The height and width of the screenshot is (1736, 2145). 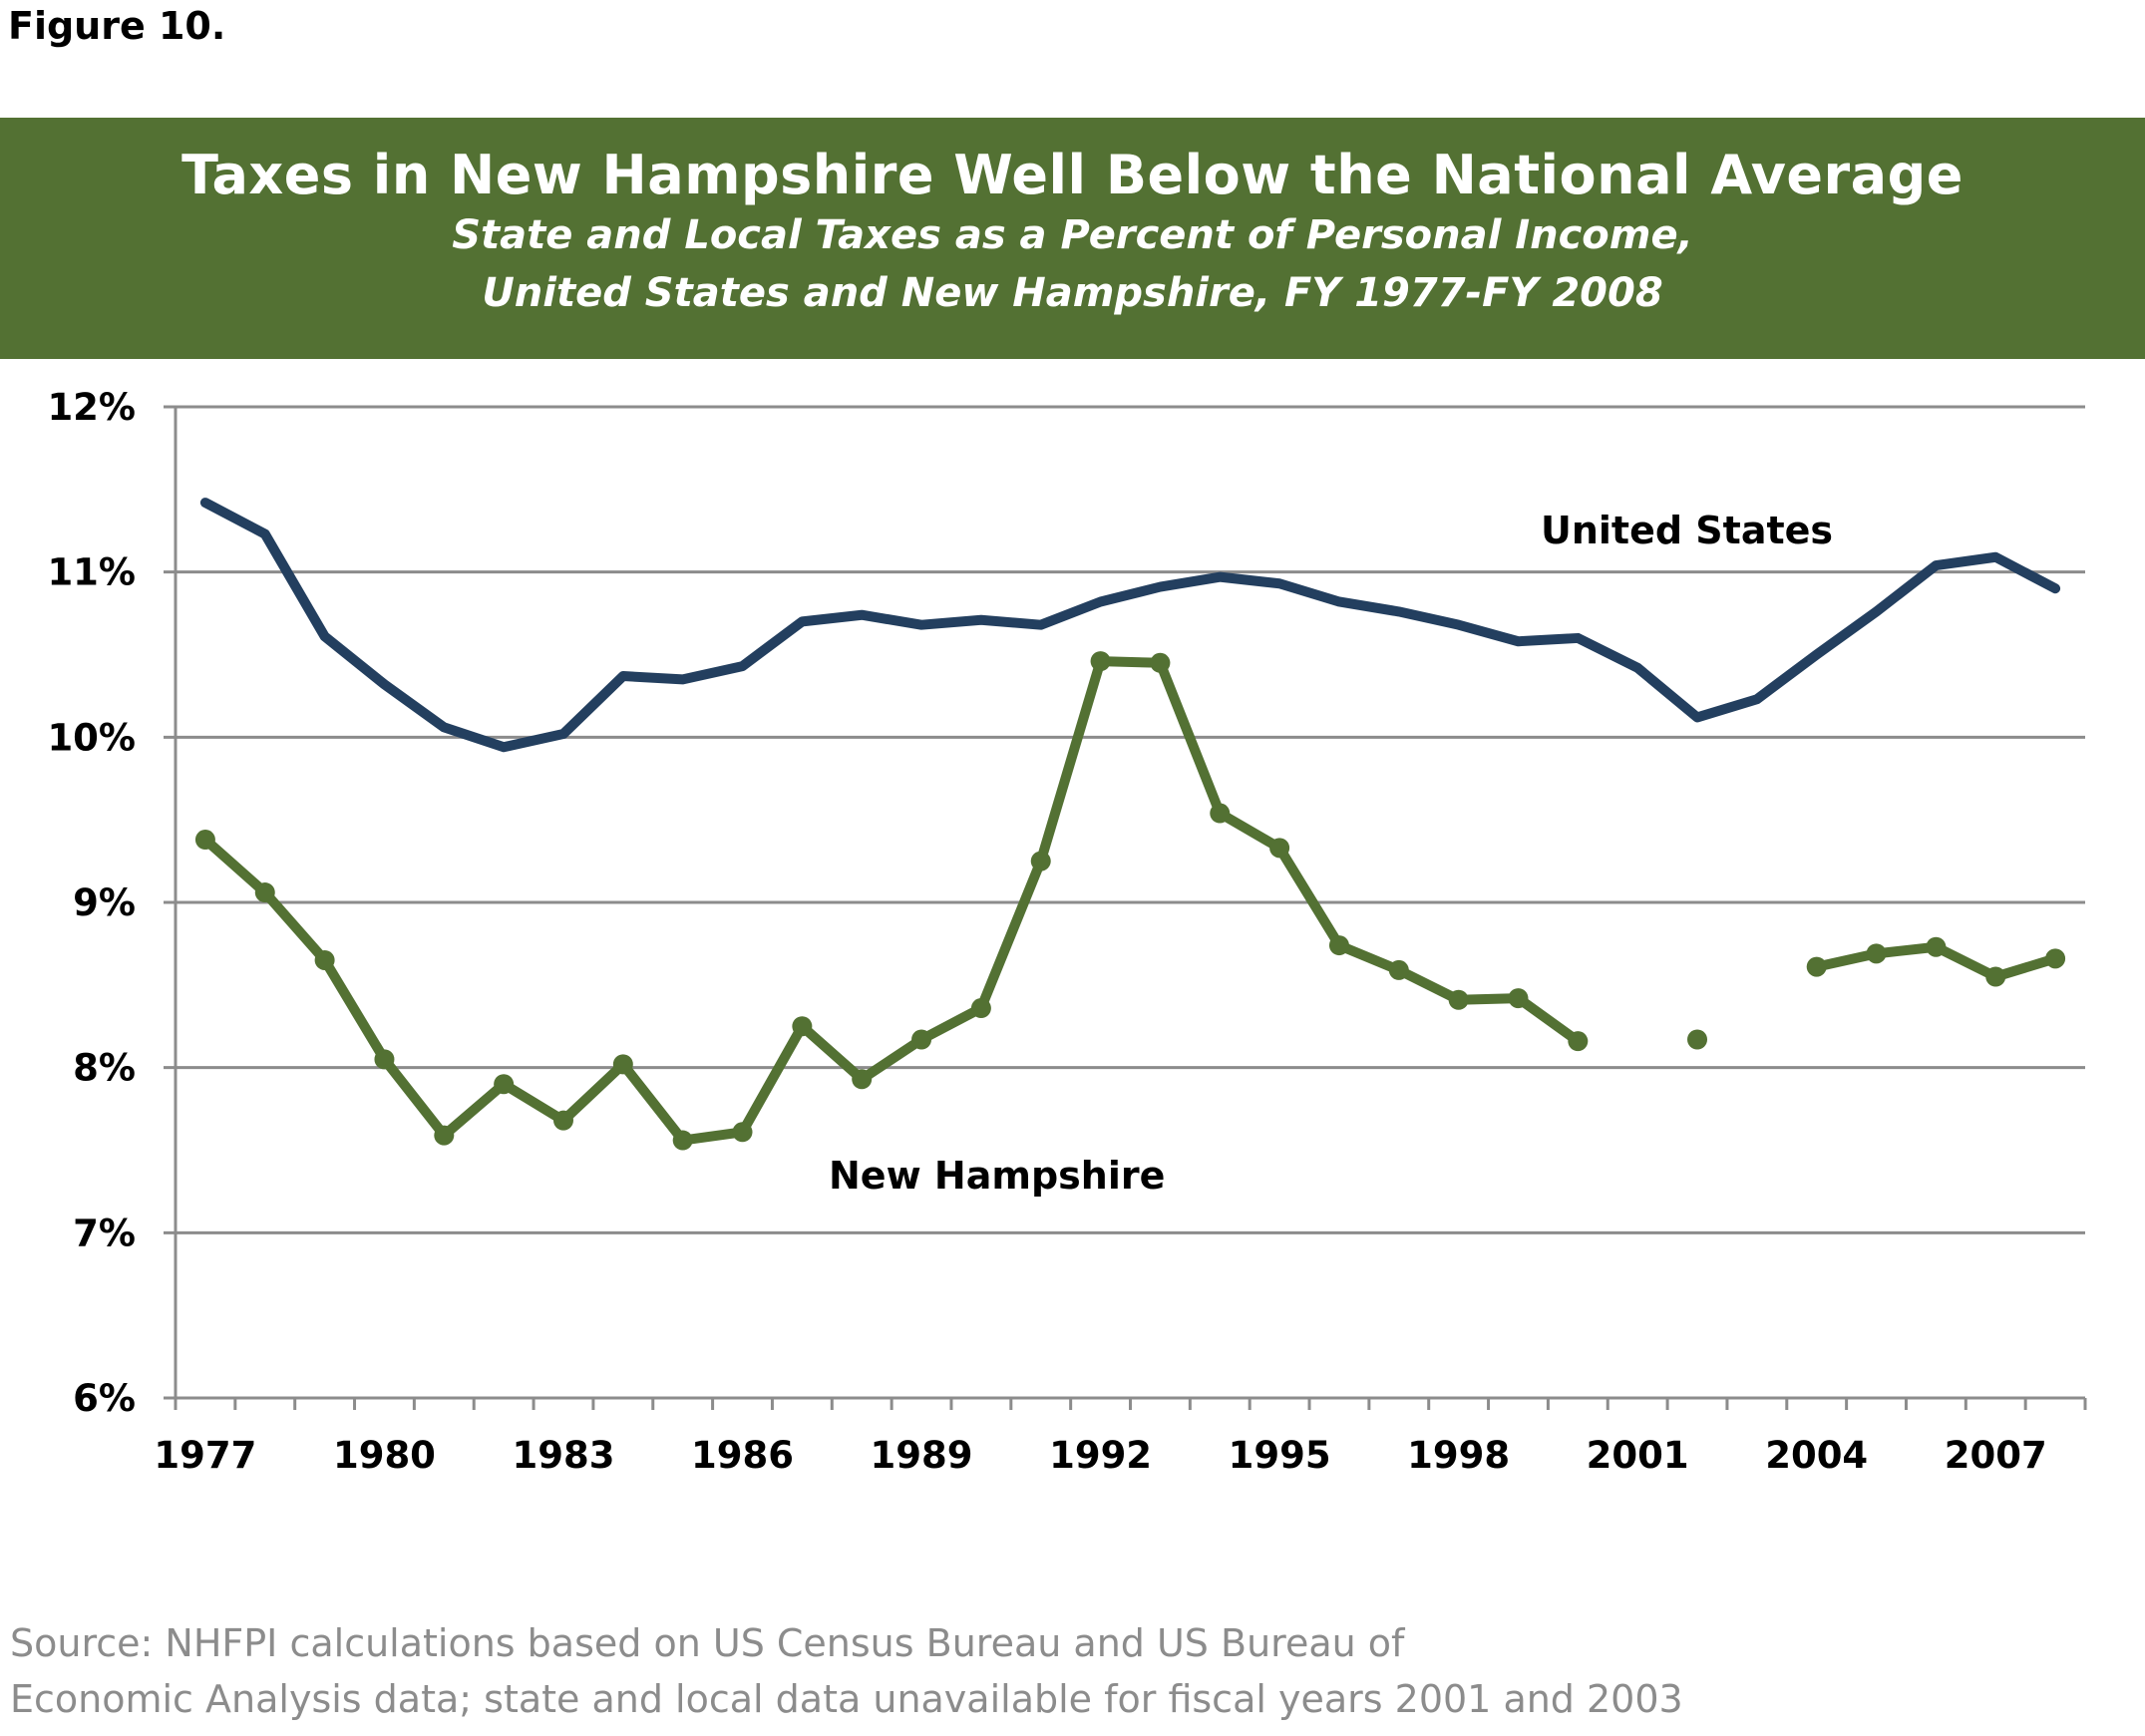 What do you see at coordinates (91, 572) in the screenshot?
I see `y-tick-label: 11%` at bounding box center [91, 572].